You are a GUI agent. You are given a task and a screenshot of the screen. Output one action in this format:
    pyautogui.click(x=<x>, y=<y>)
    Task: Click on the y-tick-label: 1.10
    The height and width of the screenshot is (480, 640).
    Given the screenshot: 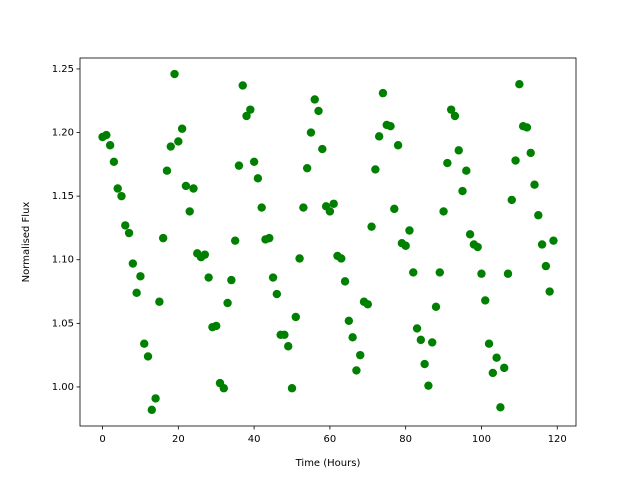 What is the action you would take?
    pyautogui.click(x=63, y=260)
    